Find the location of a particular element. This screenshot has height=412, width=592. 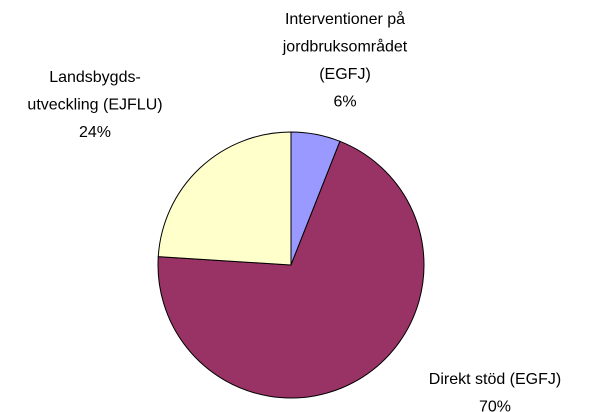

slice-label: Interventioner på is located at coordinates (345, 19).